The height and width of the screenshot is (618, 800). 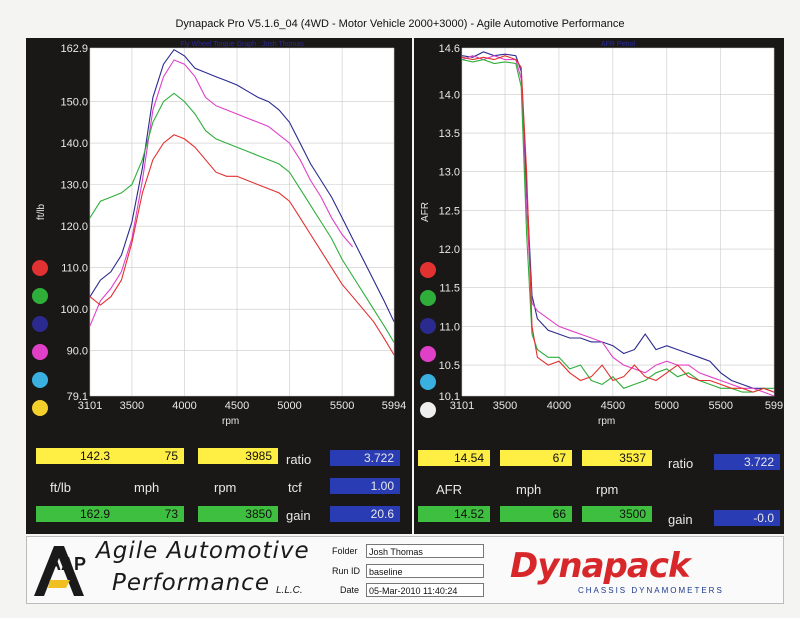 What do you see at coordinates (77, 397) in the screenshot?
I see `chart-0-y-tick: 79.1` at bounding box center [77, 397].